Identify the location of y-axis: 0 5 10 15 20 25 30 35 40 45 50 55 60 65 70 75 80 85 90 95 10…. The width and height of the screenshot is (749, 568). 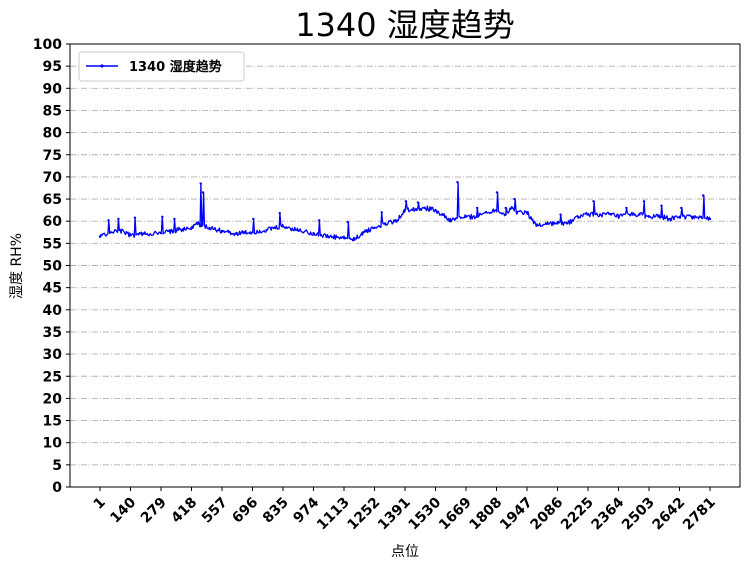
(51, 266).